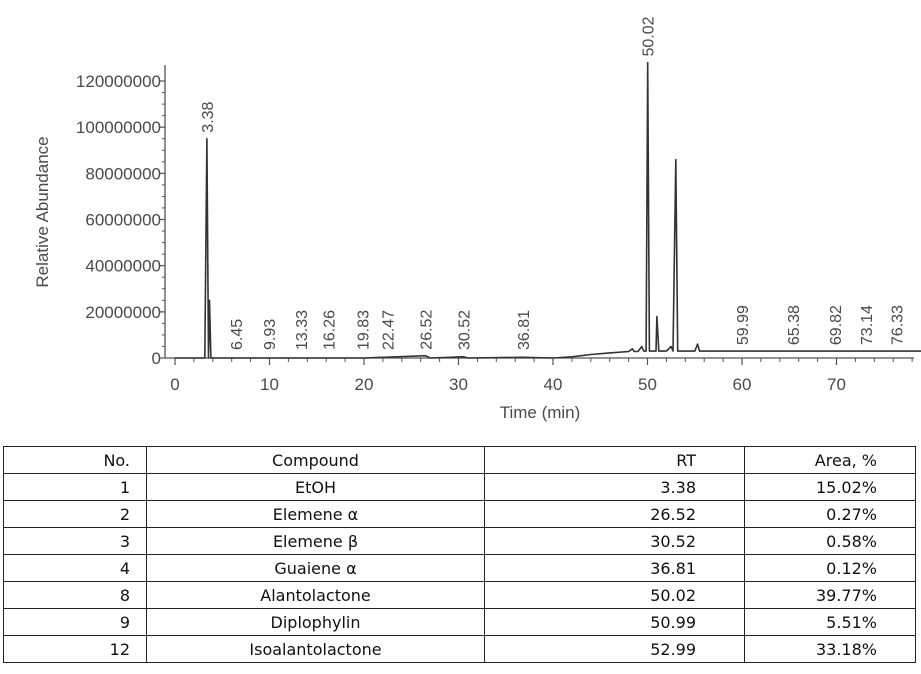 The height and width of the screenshot is (674, 921). What do you see at coordinates (614, 460) in the screenshot?
I see `header-rt: RT` at bounding box center [614, 460].